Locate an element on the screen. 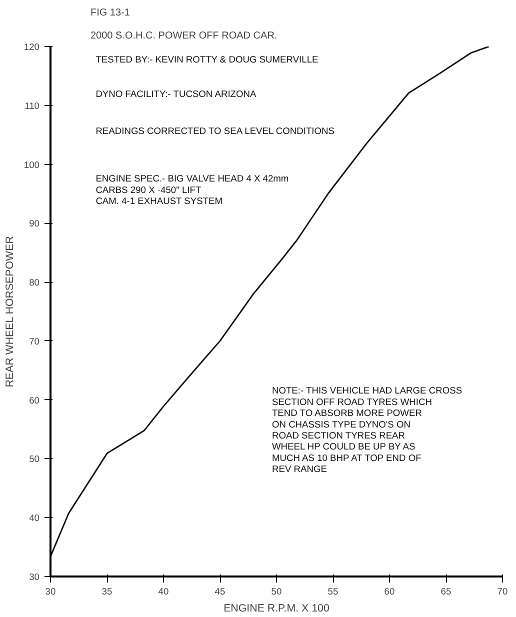  annotation: DYNO FACILITY:- TUCSON ARIZONA is located at coordinates (176, 93).